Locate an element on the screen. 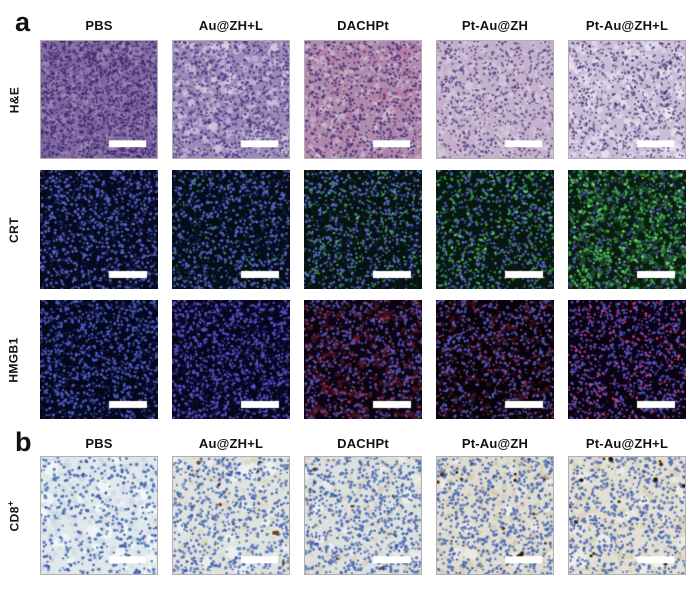 The image size is (700, 593). micrograph-he-pbs is located at coordinates (99, 99).